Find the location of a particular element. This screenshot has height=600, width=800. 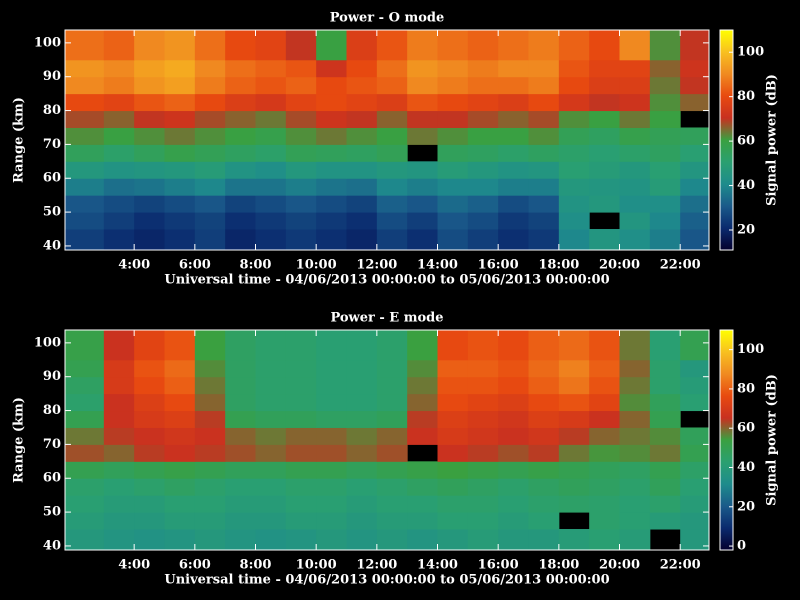

colorbar-tick-label: 100 is located at coordinates (750, 52).